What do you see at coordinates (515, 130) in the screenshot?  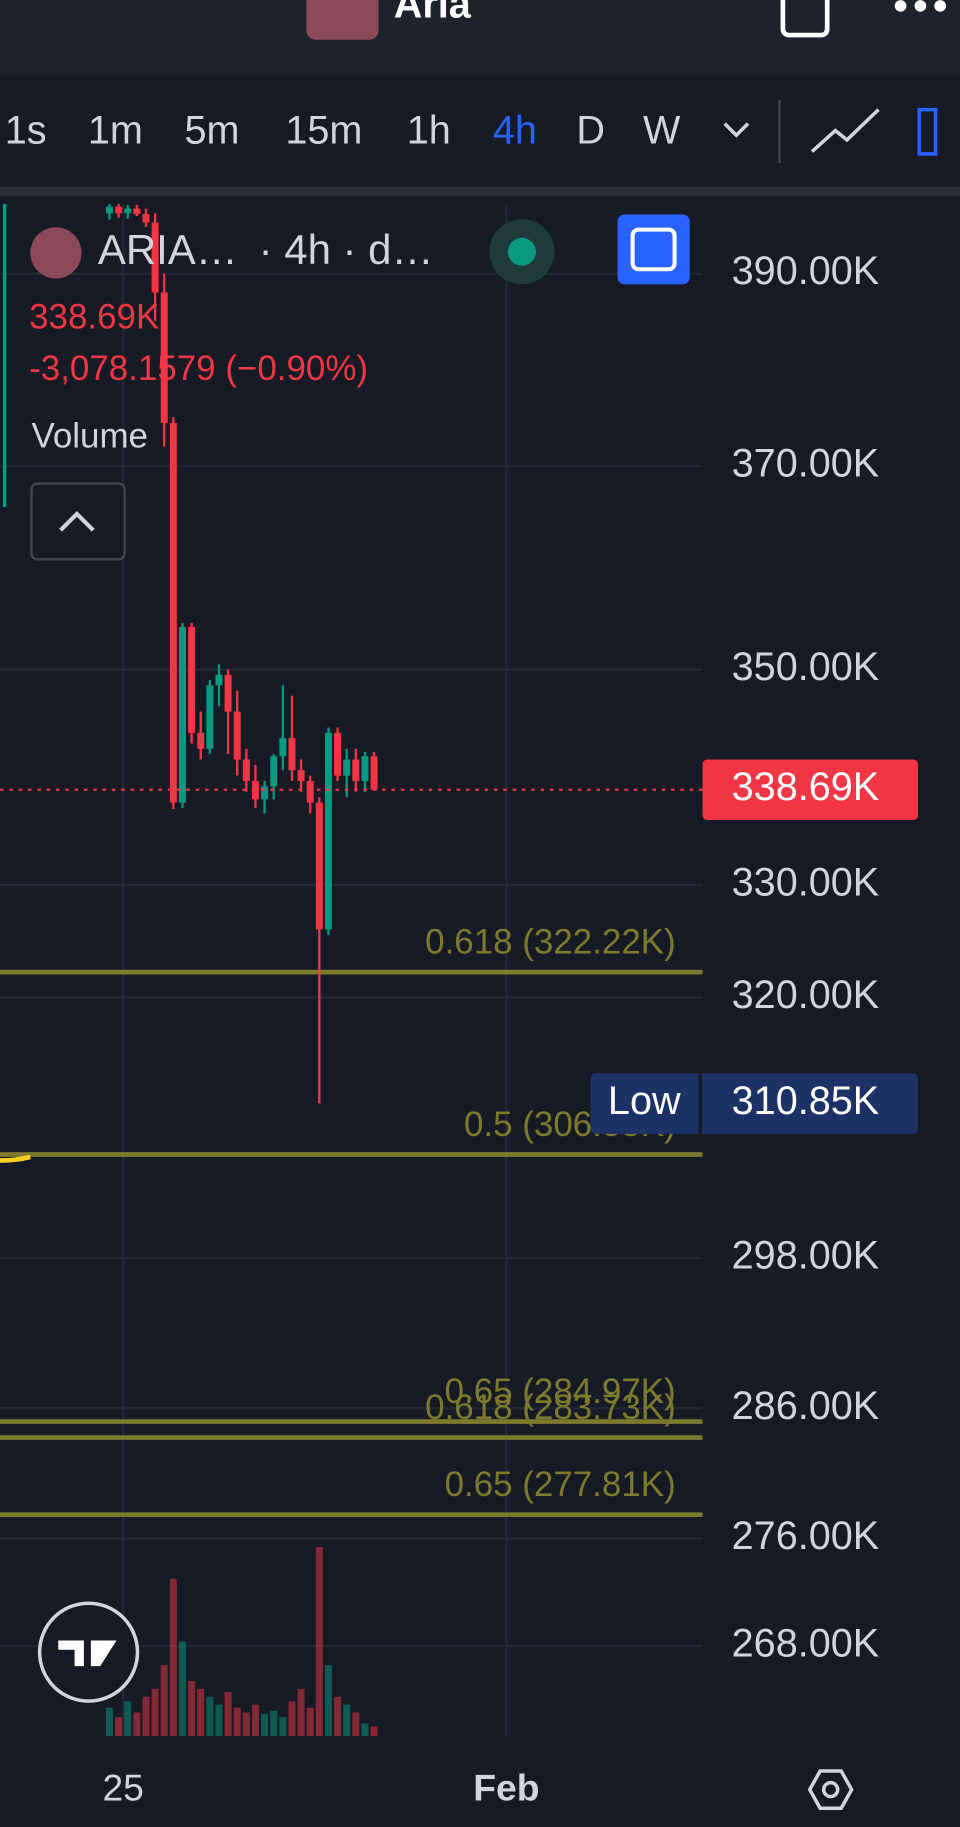 I see `timeframe: 4h` at bounding box center [515, 130].